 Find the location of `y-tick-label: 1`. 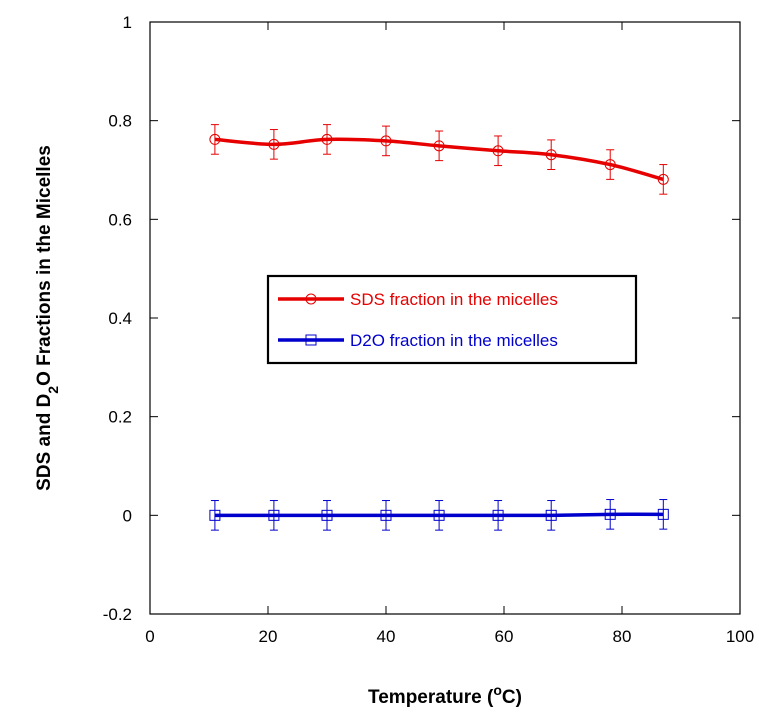

y-tick-label: 1 is located at coordinates (127, 22).